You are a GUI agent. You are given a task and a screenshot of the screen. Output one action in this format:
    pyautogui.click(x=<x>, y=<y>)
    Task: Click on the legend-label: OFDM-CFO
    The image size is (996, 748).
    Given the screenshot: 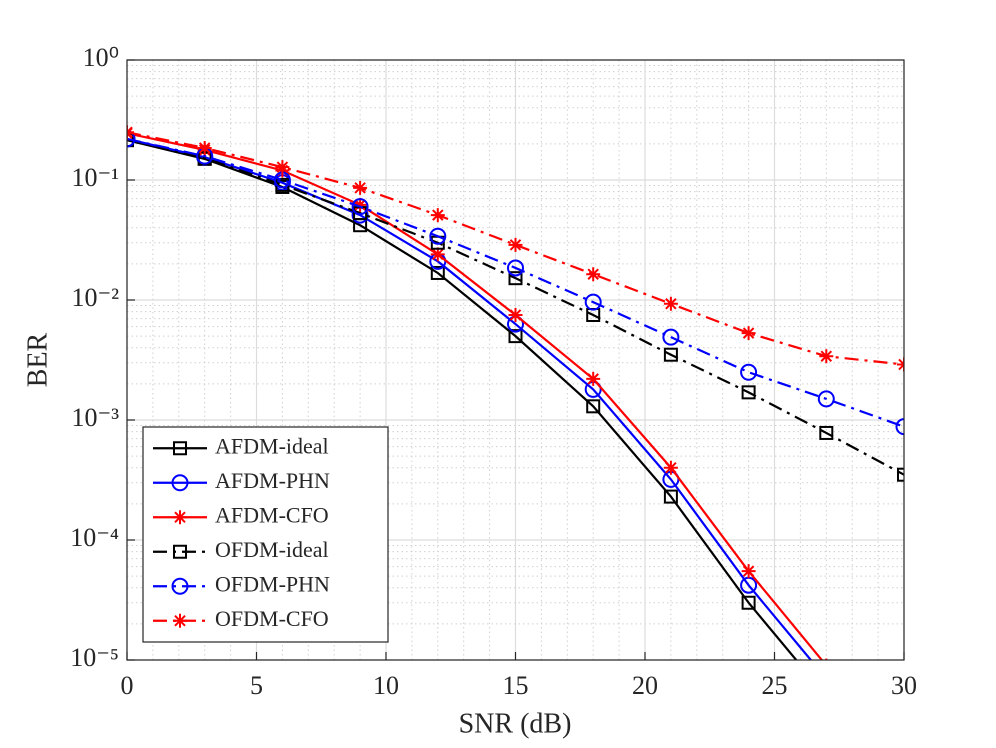 What is the action you would take?
    pyautogui.click(x=272, y=618)
    